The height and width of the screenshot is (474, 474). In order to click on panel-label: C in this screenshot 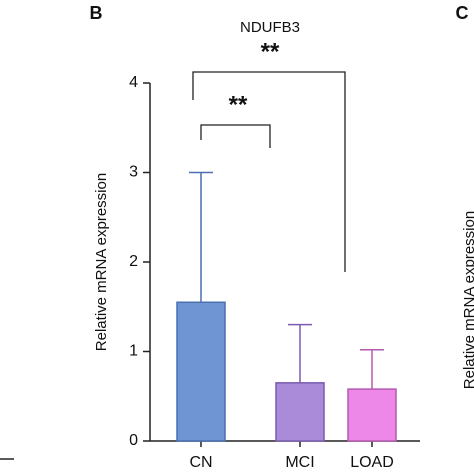, I will do `click(462, 13)`.